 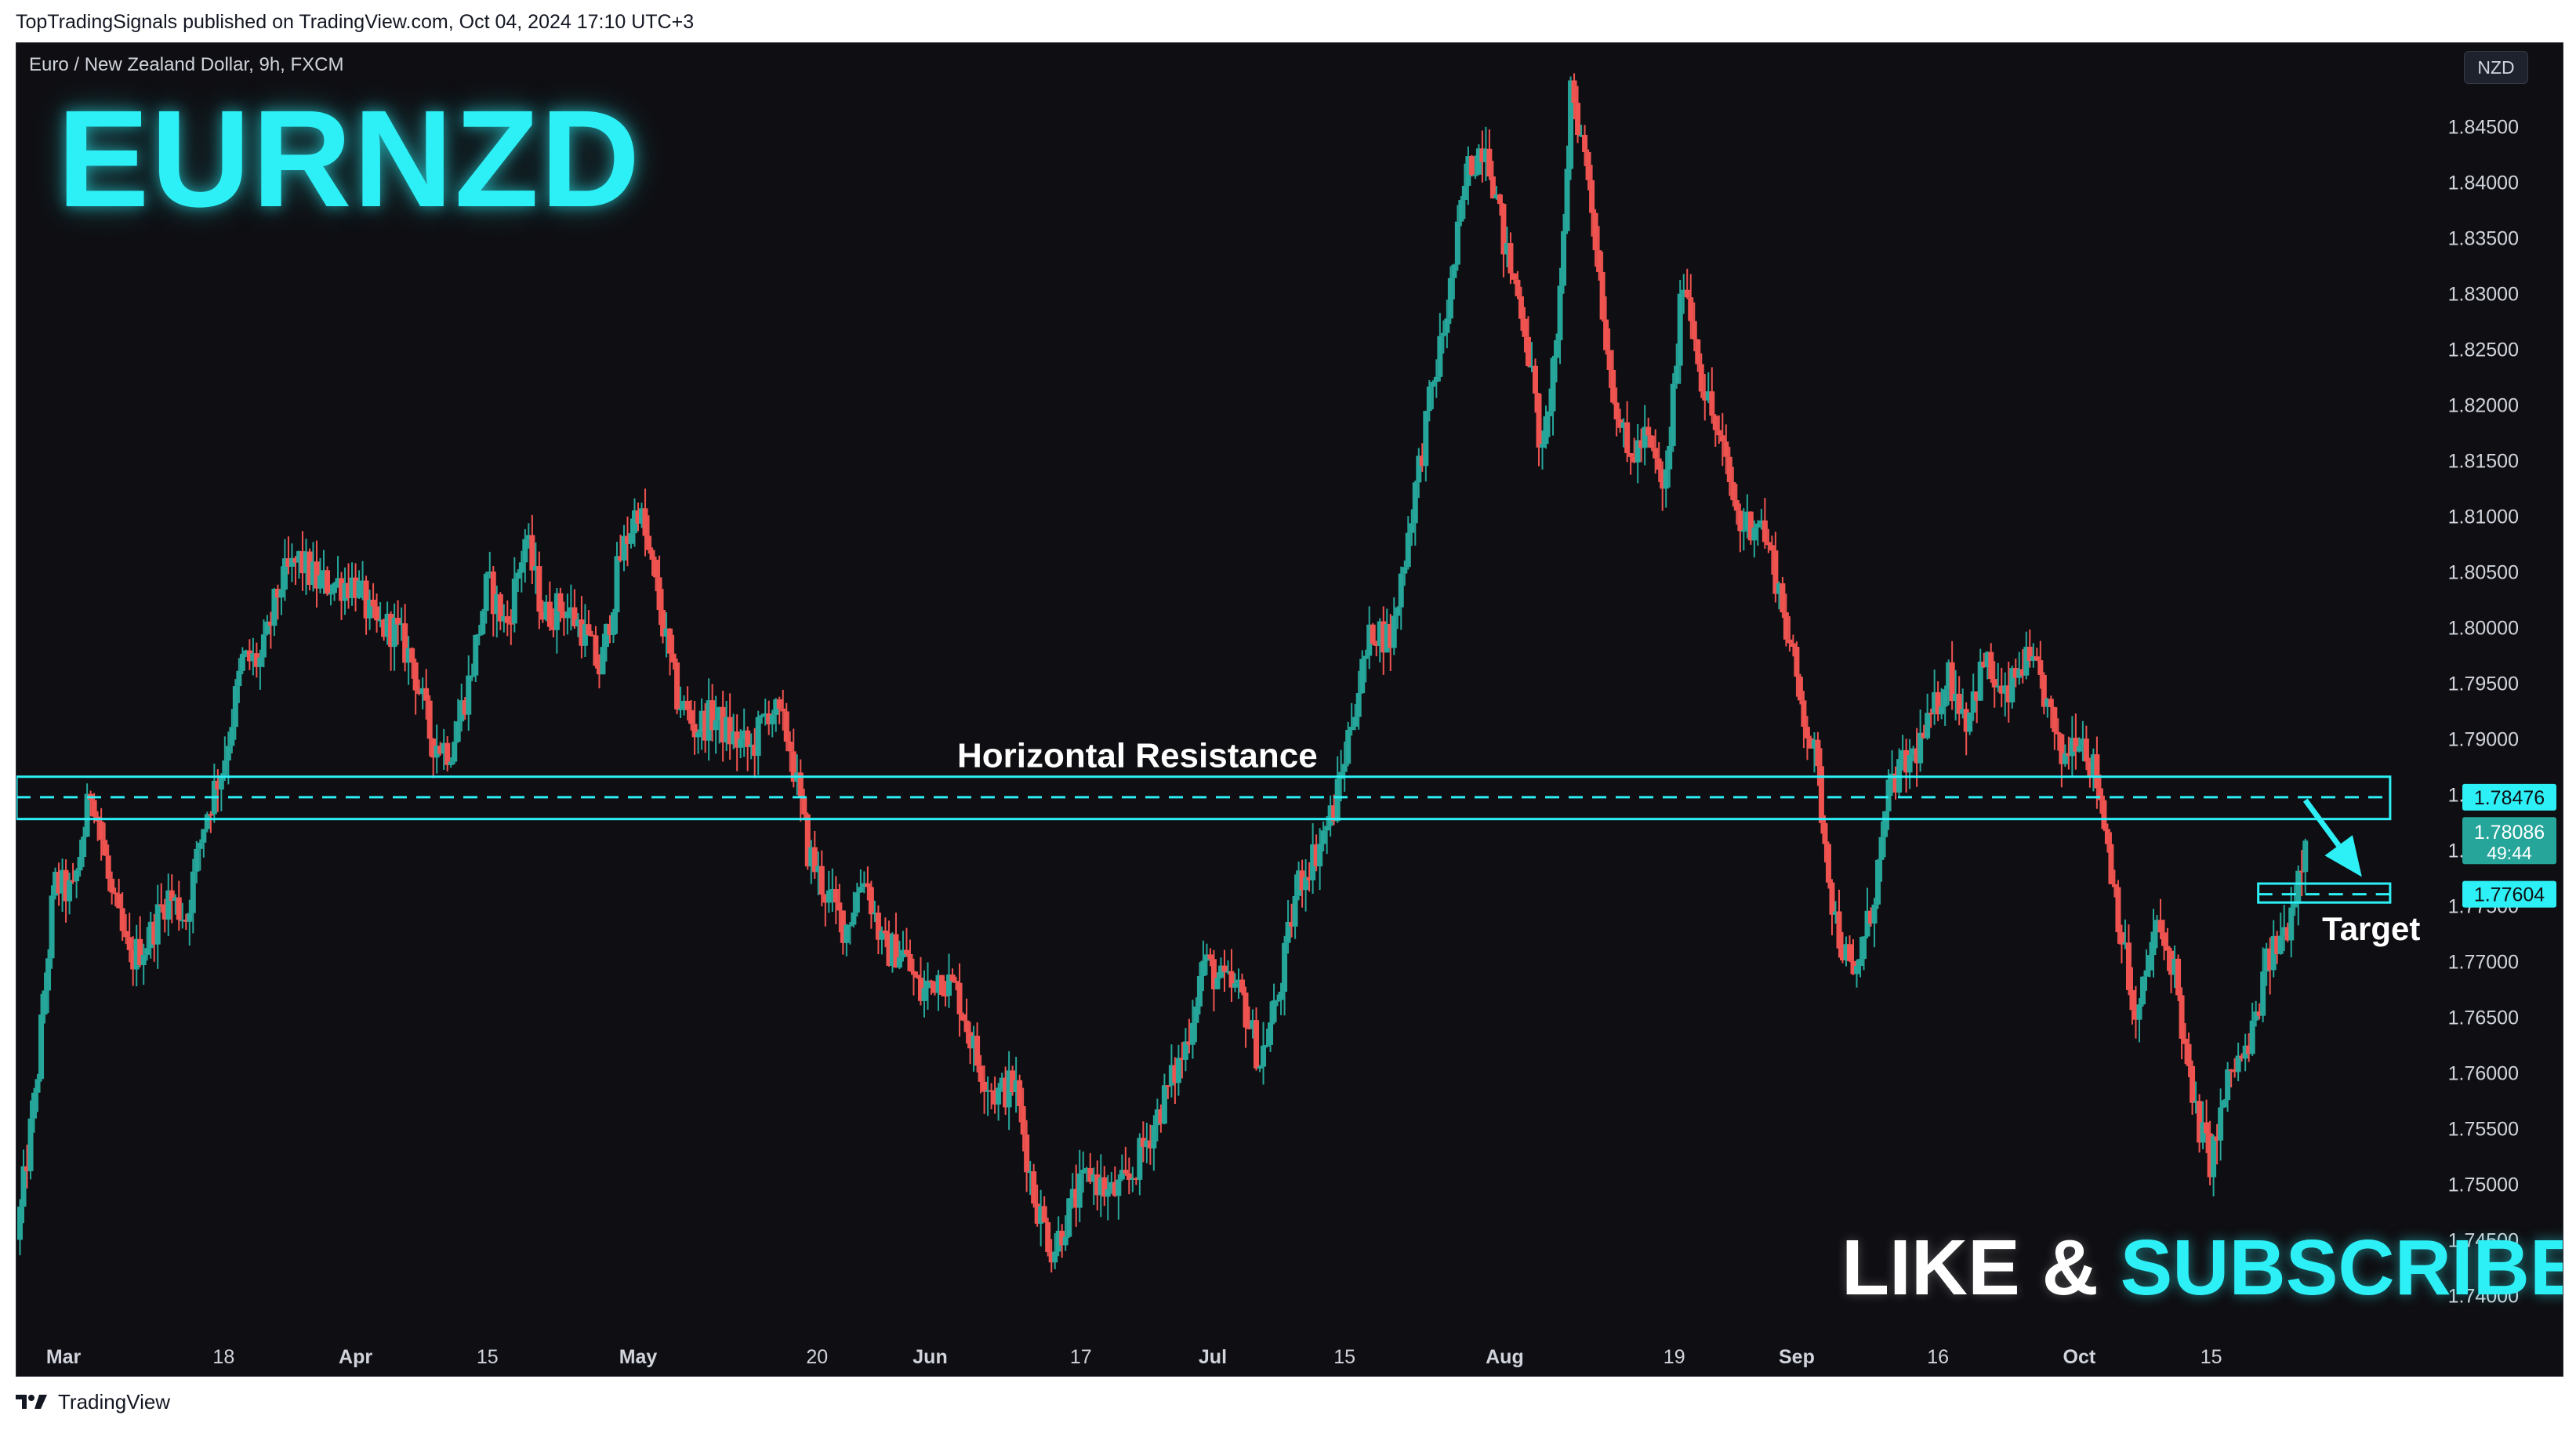 I want to click on subscribe-text: SUBSCRIBE, so click(x=2341, y=1268).